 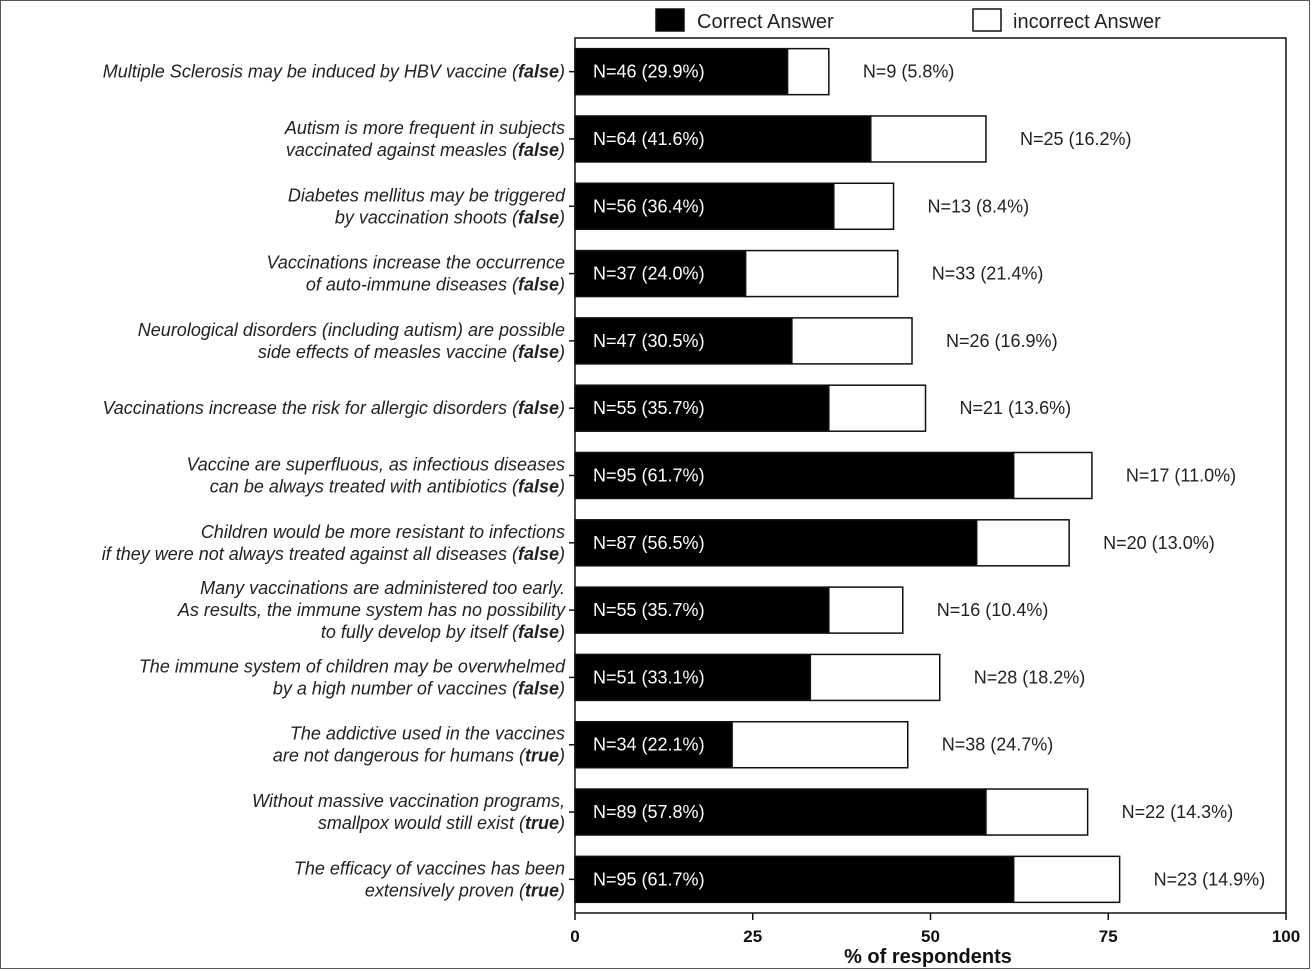 I want to click on category-label-text: side effects of measles vaccine, so click(x=382, y=352).